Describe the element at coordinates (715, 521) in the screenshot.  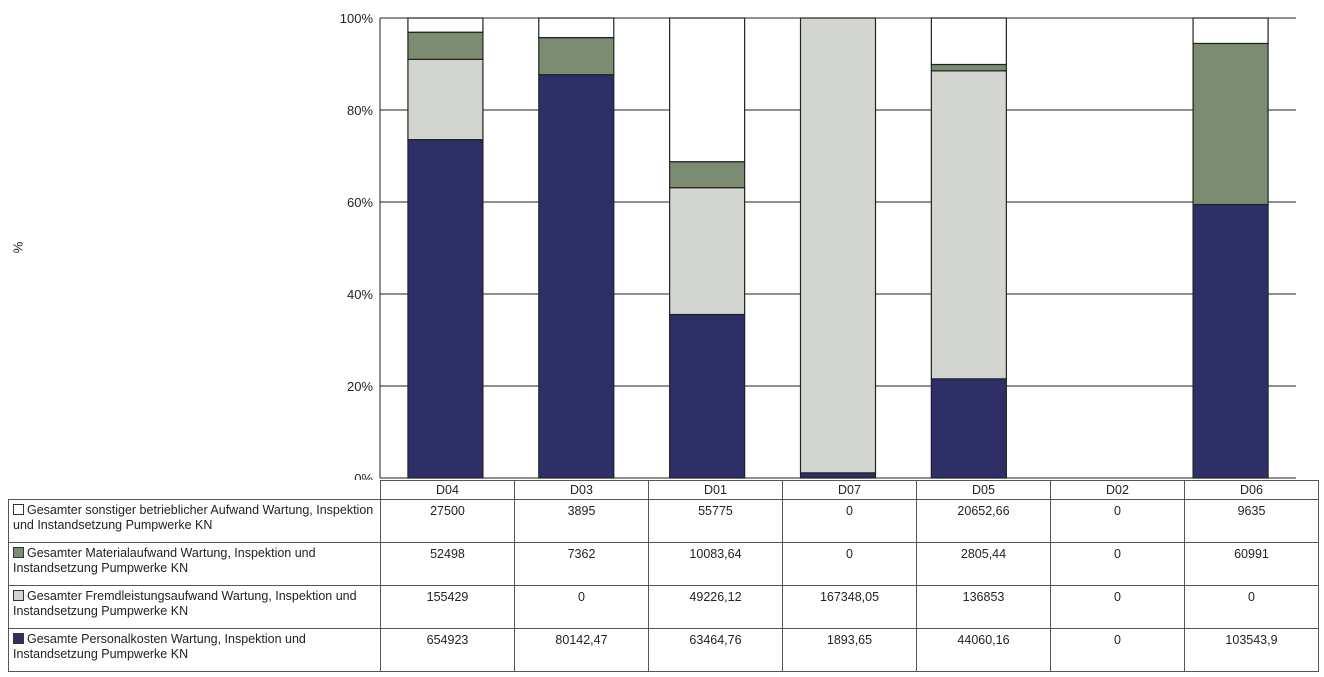
I see `value-cell: 55775` at that location.